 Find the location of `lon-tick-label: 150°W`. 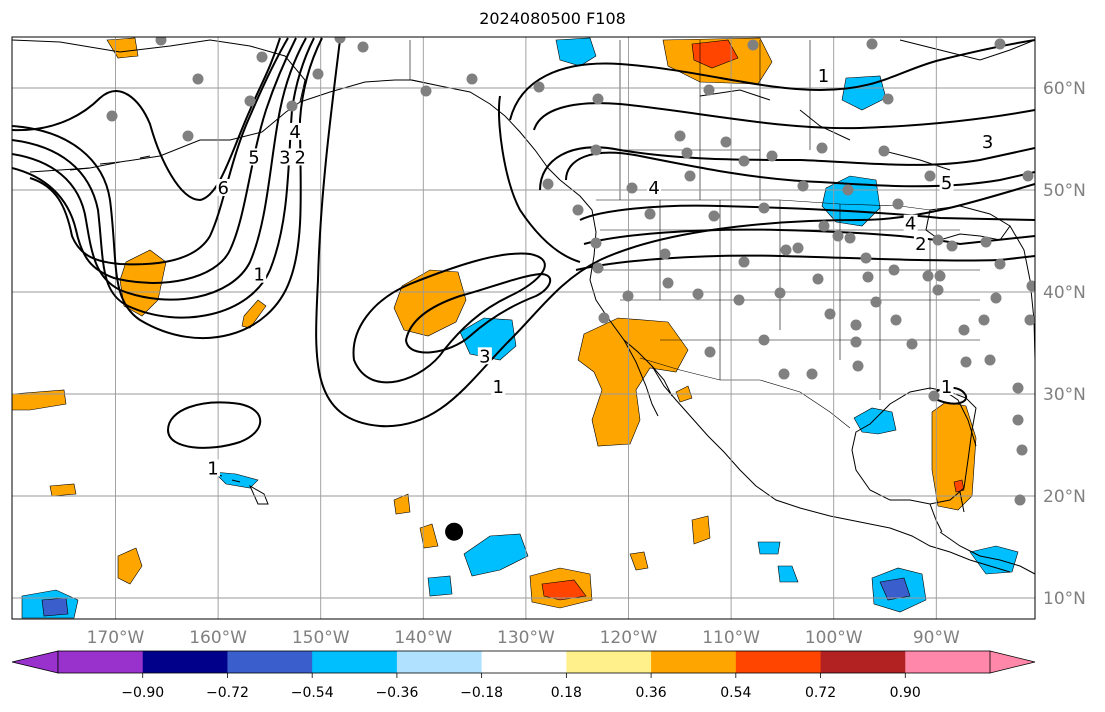

lon-tick-label: 150°W is located at coordinates (321, 638).